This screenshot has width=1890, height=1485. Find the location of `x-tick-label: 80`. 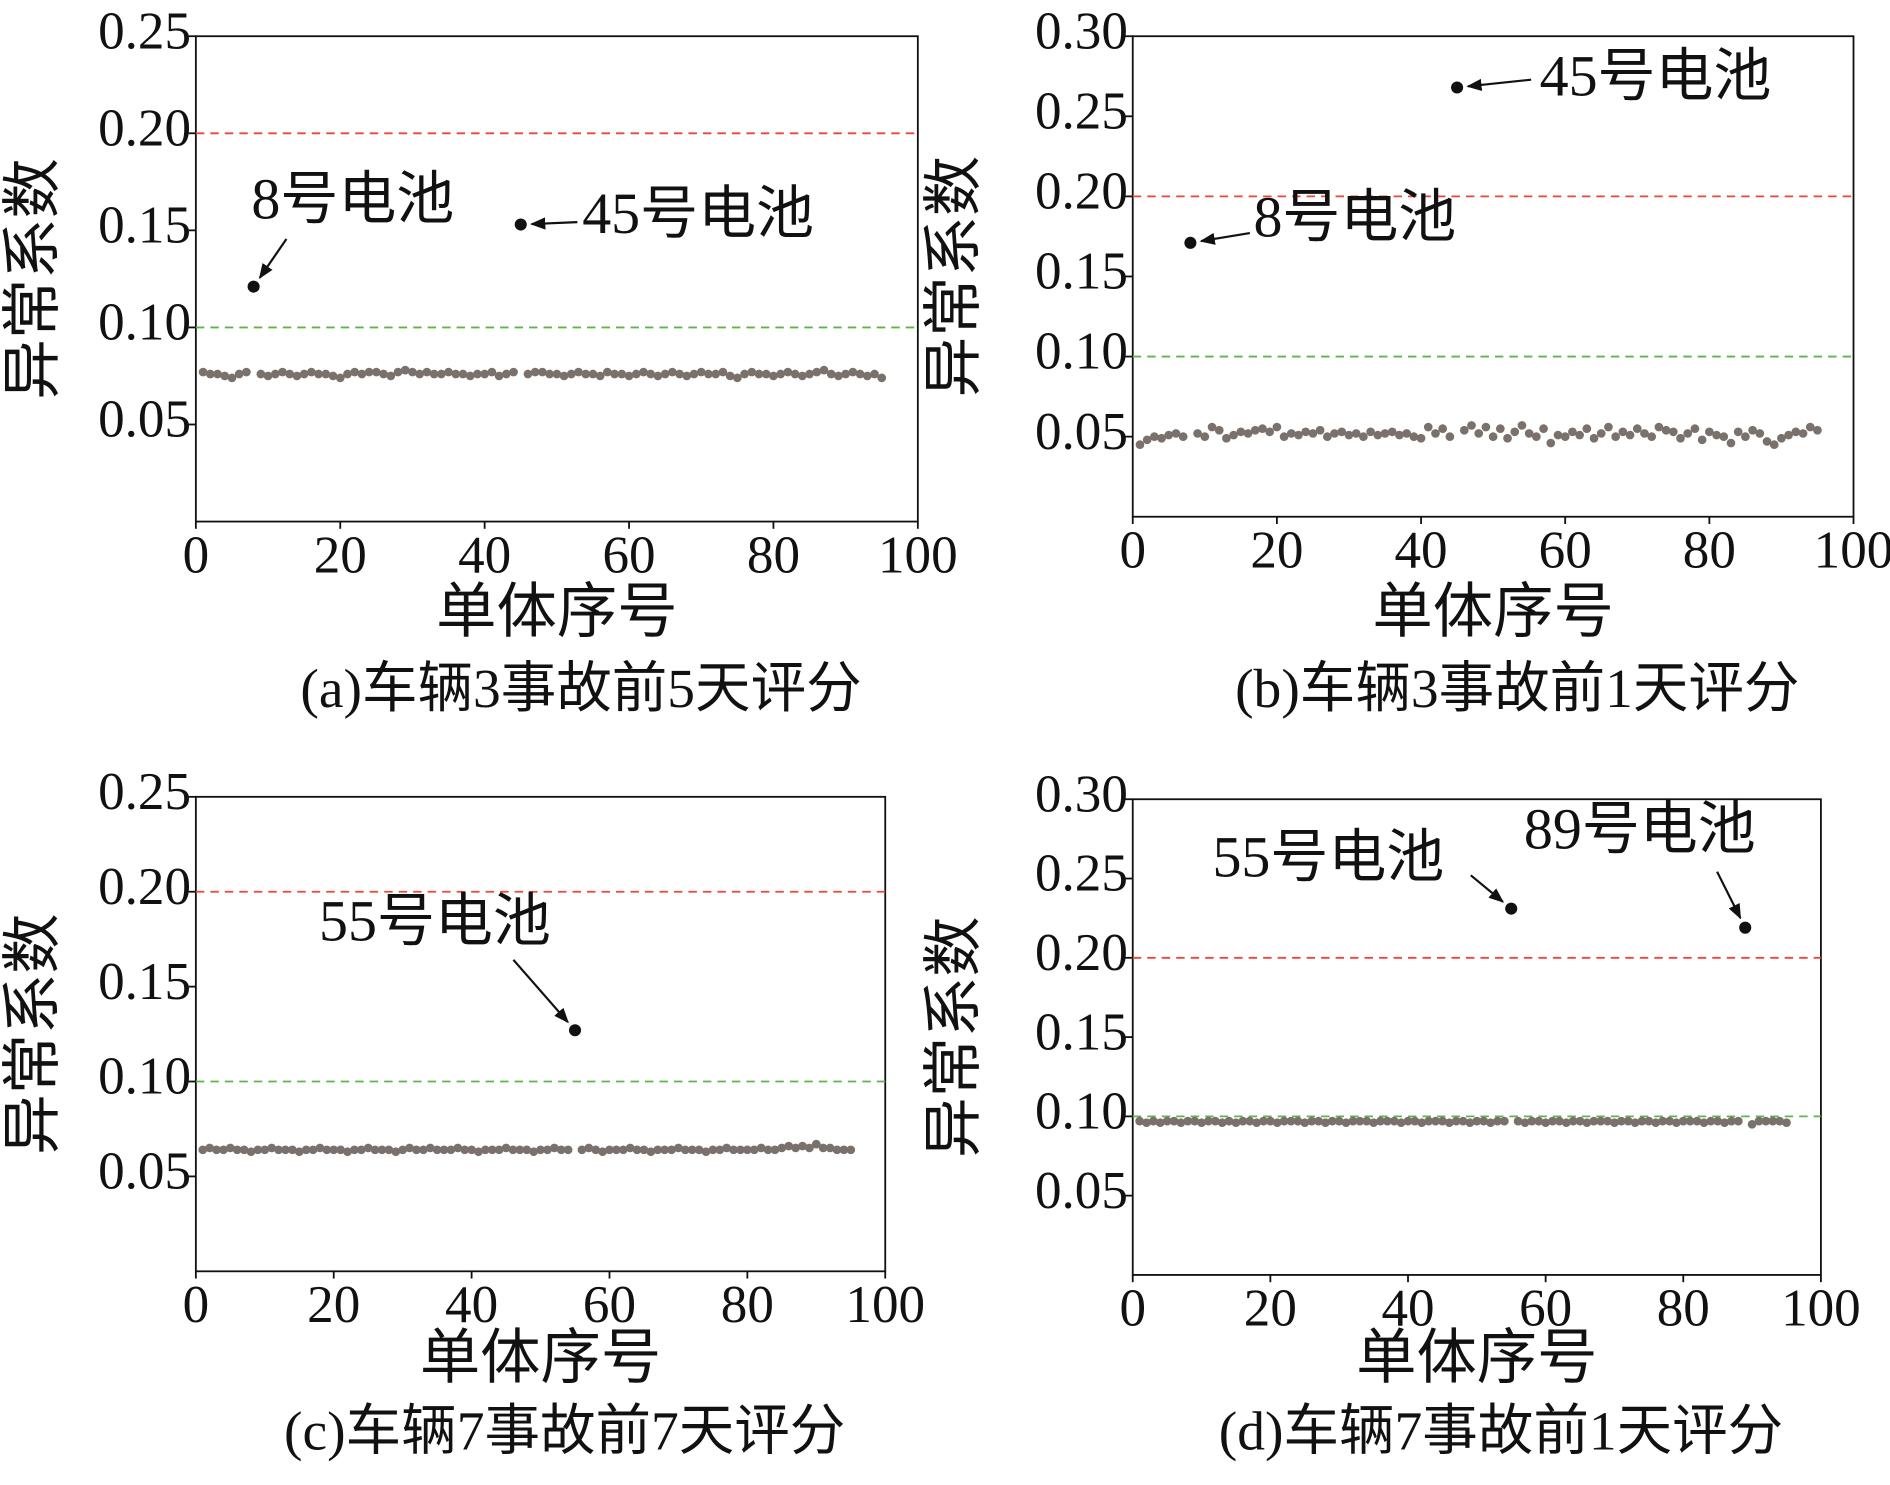

x-tick-label: 80 is located at coordinates (773, 555).